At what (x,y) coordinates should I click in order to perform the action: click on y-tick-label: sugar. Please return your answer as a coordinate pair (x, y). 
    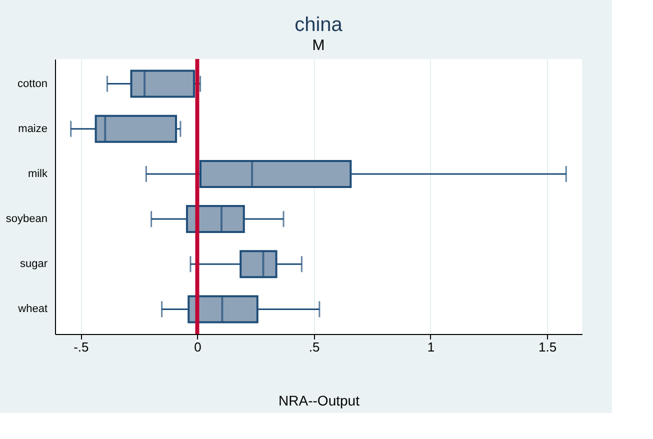
    Looking at the image, I should click on (34, 264).